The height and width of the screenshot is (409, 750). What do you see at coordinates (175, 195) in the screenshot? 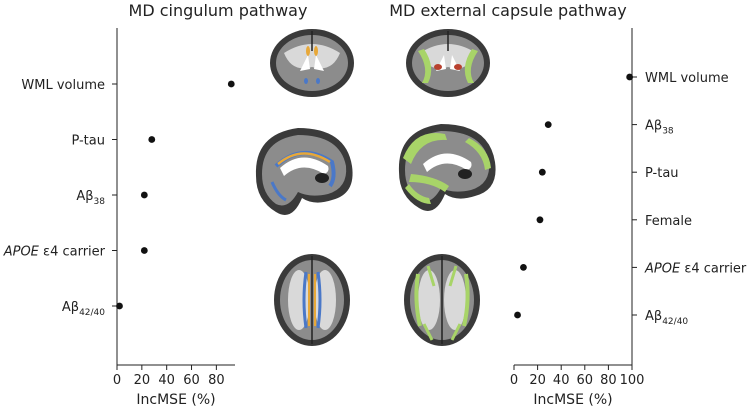
I see `left-points` at bounding box center [175, 195].